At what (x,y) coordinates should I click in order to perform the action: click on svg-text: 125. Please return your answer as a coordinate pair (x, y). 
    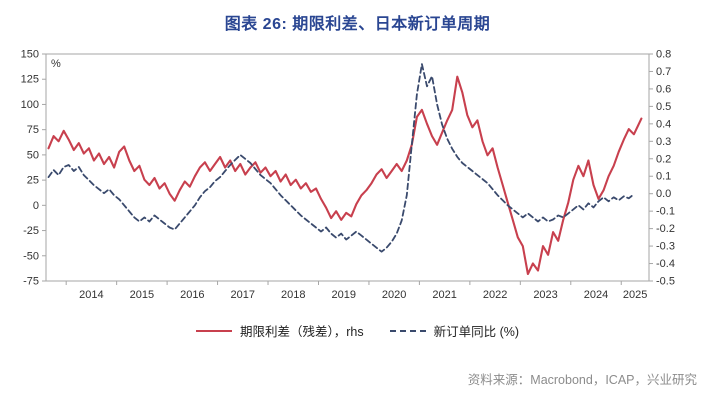
    Looking at the image, I should click on (30, 80).